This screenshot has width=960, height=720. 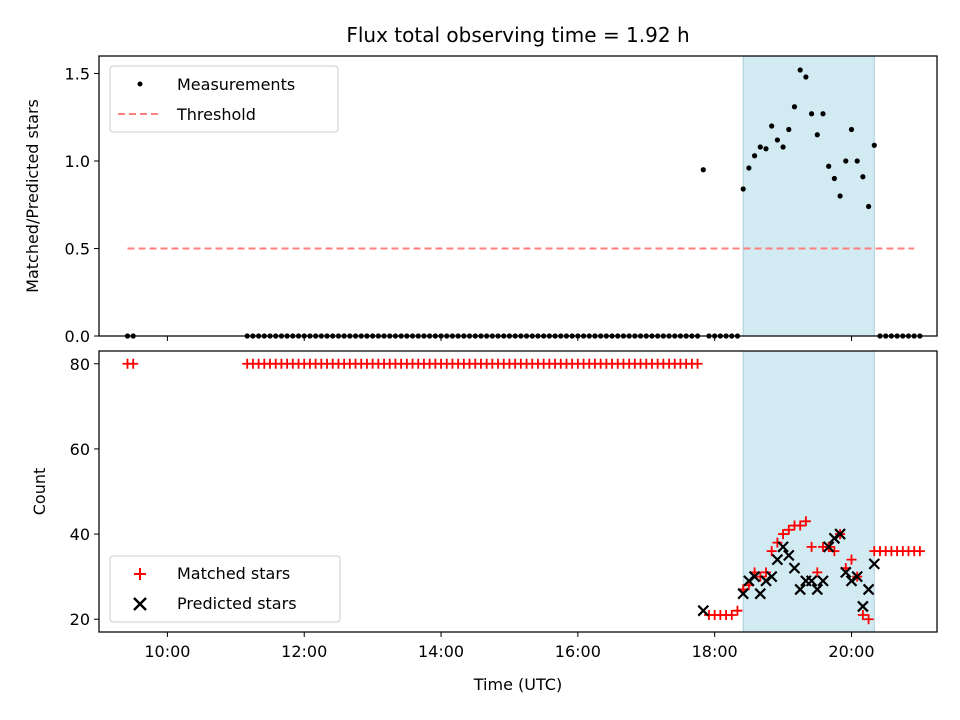 I want to click on bottom-legend: Matched stars Predicted stars, so click(x=225, y=589).